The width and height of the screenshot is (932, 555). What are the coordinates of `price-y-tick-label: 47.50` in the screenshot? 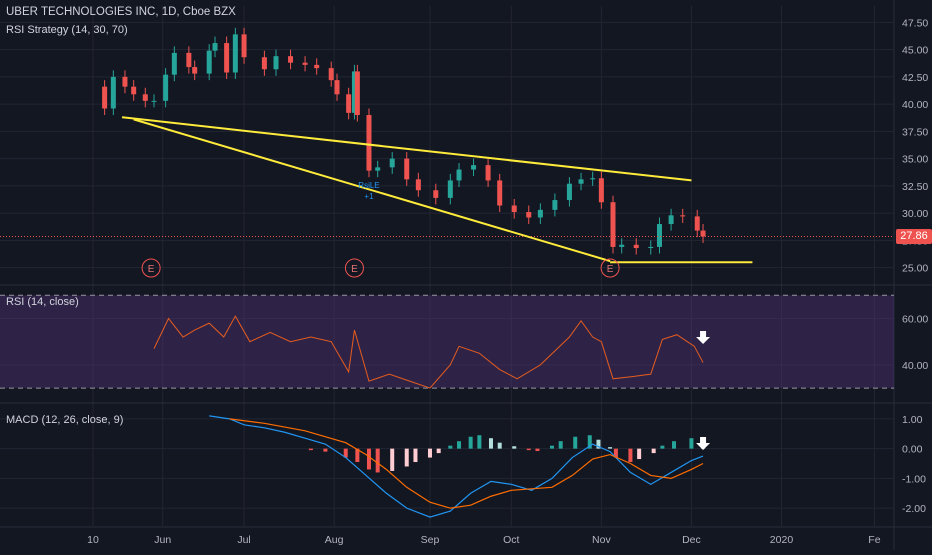 It's located at (915, 23).